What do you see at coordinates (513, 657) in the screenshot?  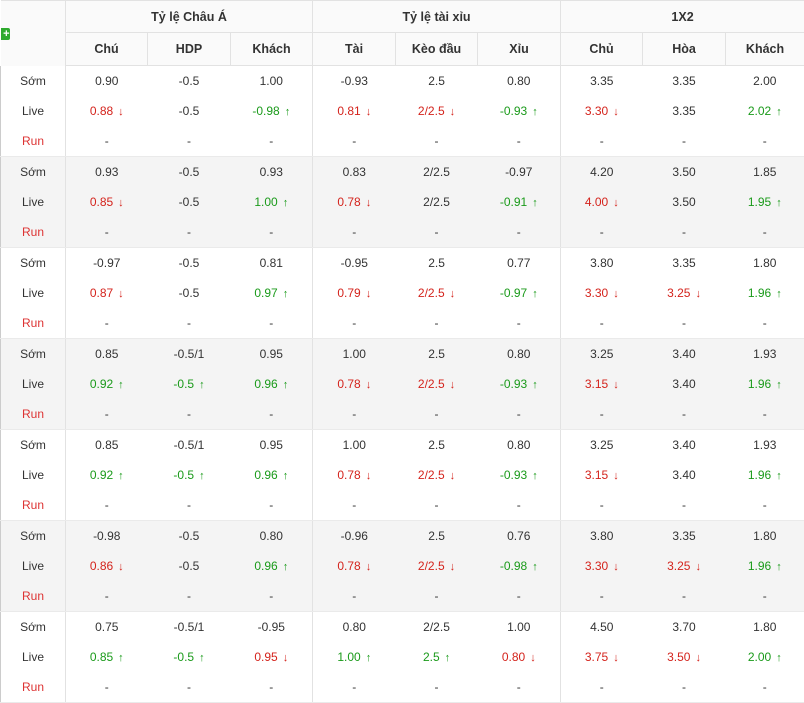 I see `odds-value: 0.80` at bounding box center [513, 657].